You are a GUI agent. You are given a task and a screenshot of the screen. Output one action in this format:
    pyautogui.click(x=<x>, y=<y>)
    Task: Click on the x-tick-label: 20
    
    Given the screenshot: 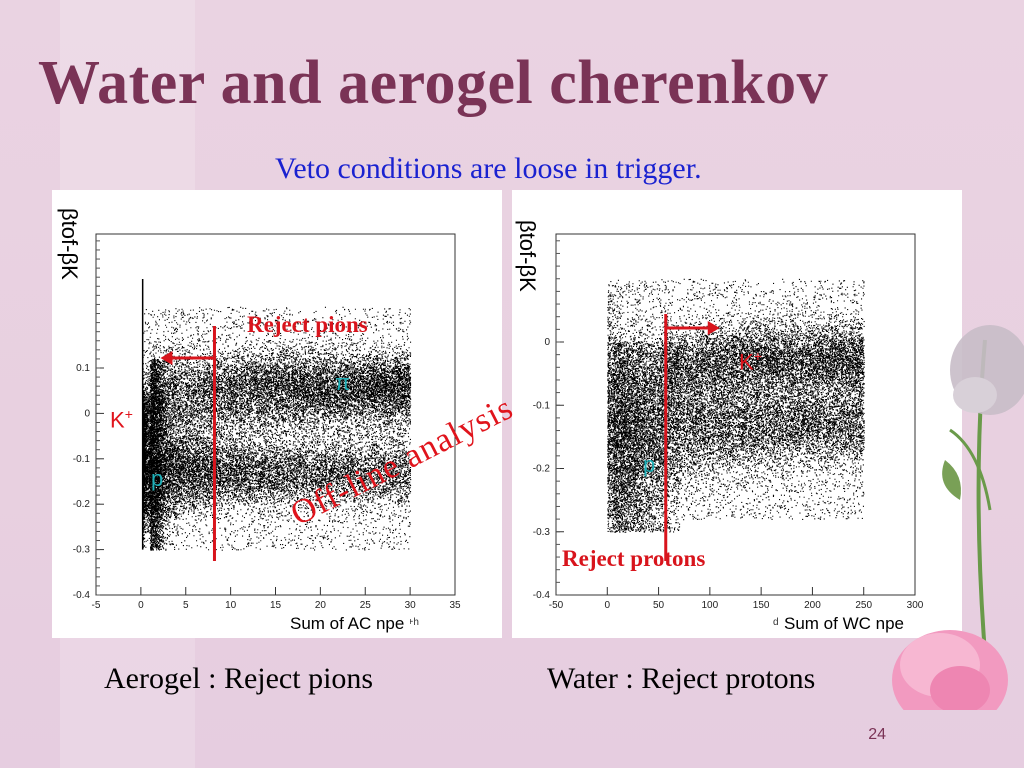 What is the action you would take?
    pyautogui.click(x=321, y=605)
    